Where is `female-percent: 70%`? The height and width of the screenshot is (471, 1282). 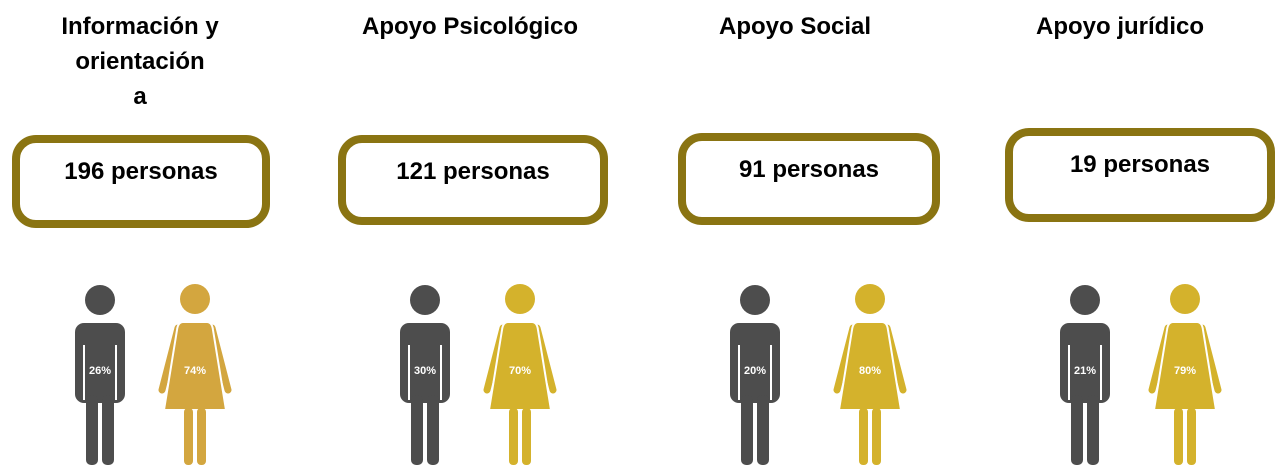 female-percent: 70% is located at coordinates (520, 371).